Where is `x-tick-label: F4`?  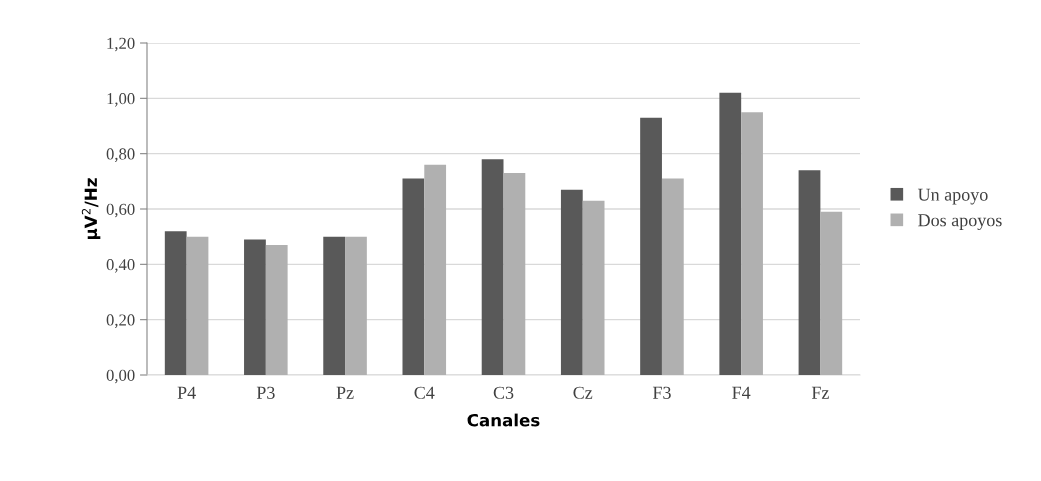
x-tick-label: F4 is located at coordinates (741, 392).